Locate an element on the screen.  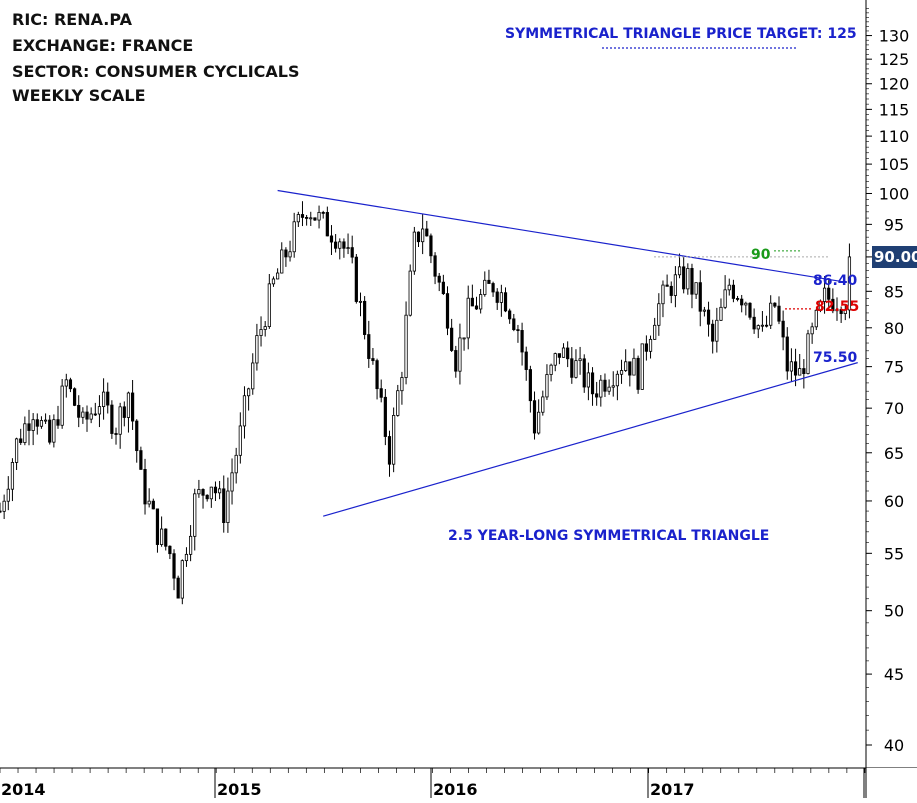
year-label: 2016 is located at coordinates (455, 789).